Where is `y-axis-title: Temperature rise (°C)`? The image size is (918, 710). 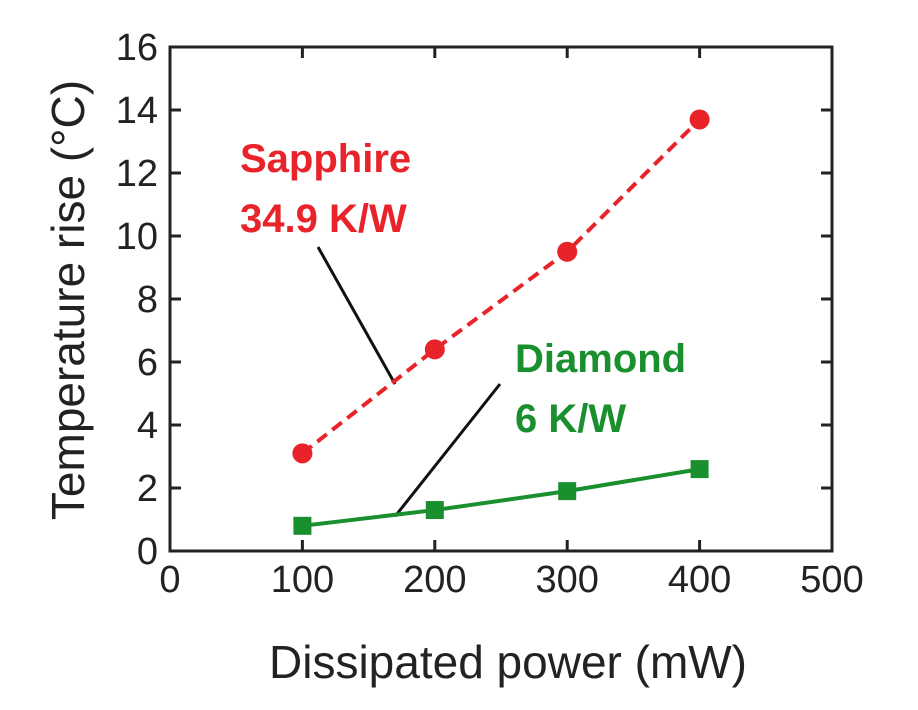
y-axis-title: Temperature rise (°C) is located at coordinates (68, 300).